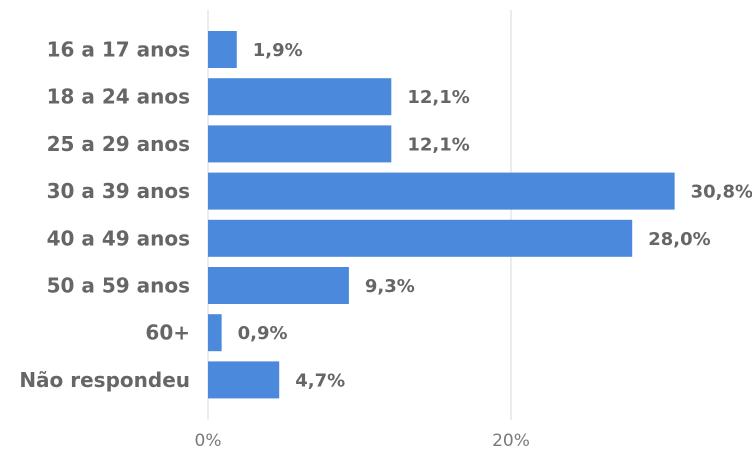 The width and height of the screenshot is (752, 449). I want to click on value-label: 1,9%, so click(278, 50).